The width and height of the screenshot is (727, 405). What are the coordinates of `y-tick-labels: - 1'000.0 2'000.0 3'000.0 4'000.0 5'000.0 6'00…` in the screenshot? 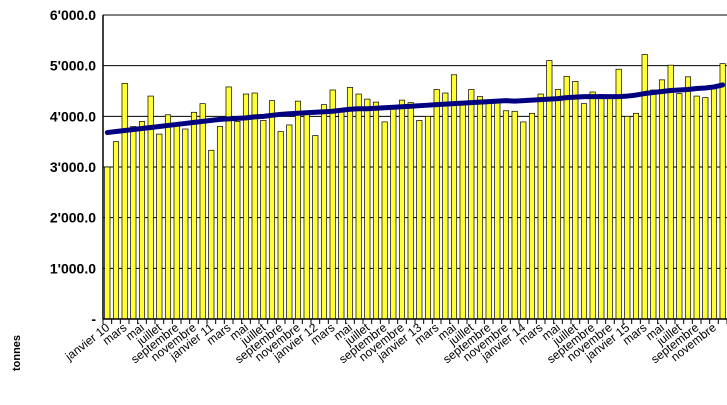 It's located at (73, 167).